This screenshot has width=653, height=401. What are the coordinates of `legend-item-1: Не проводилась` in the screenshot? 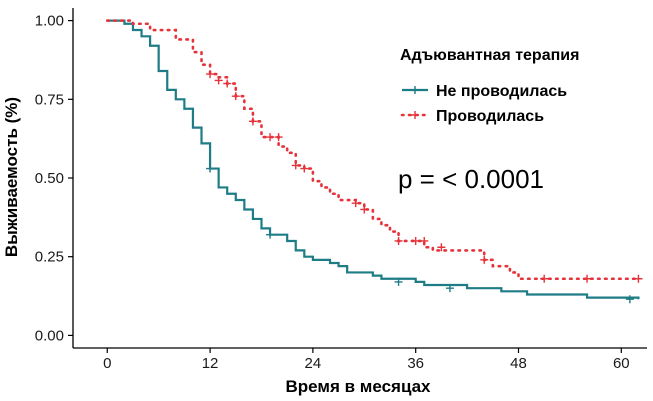 It's located at (484, 91).